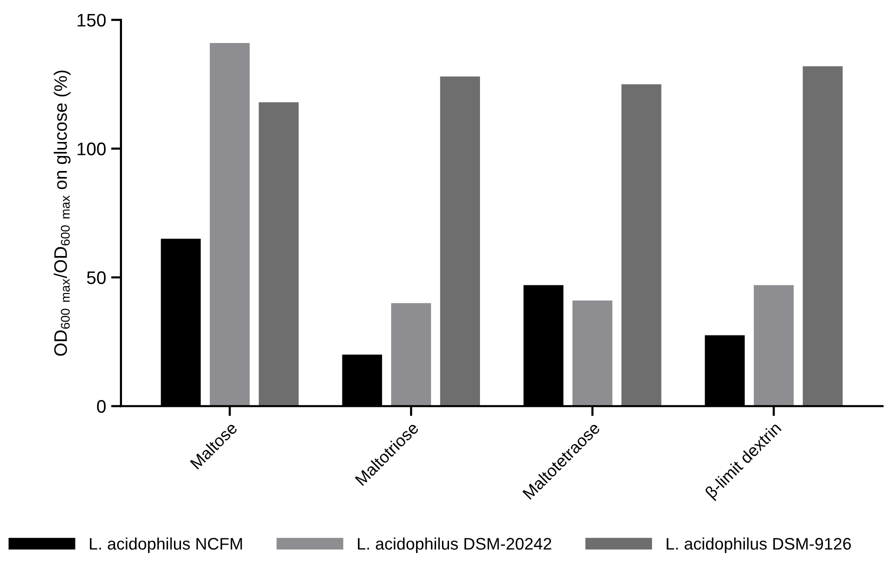  What do you see at coordinates (455, 545) in the screenshot?
I see `legend-label: L. acidophilus DSM-20242` at bounding box center [455, 545].